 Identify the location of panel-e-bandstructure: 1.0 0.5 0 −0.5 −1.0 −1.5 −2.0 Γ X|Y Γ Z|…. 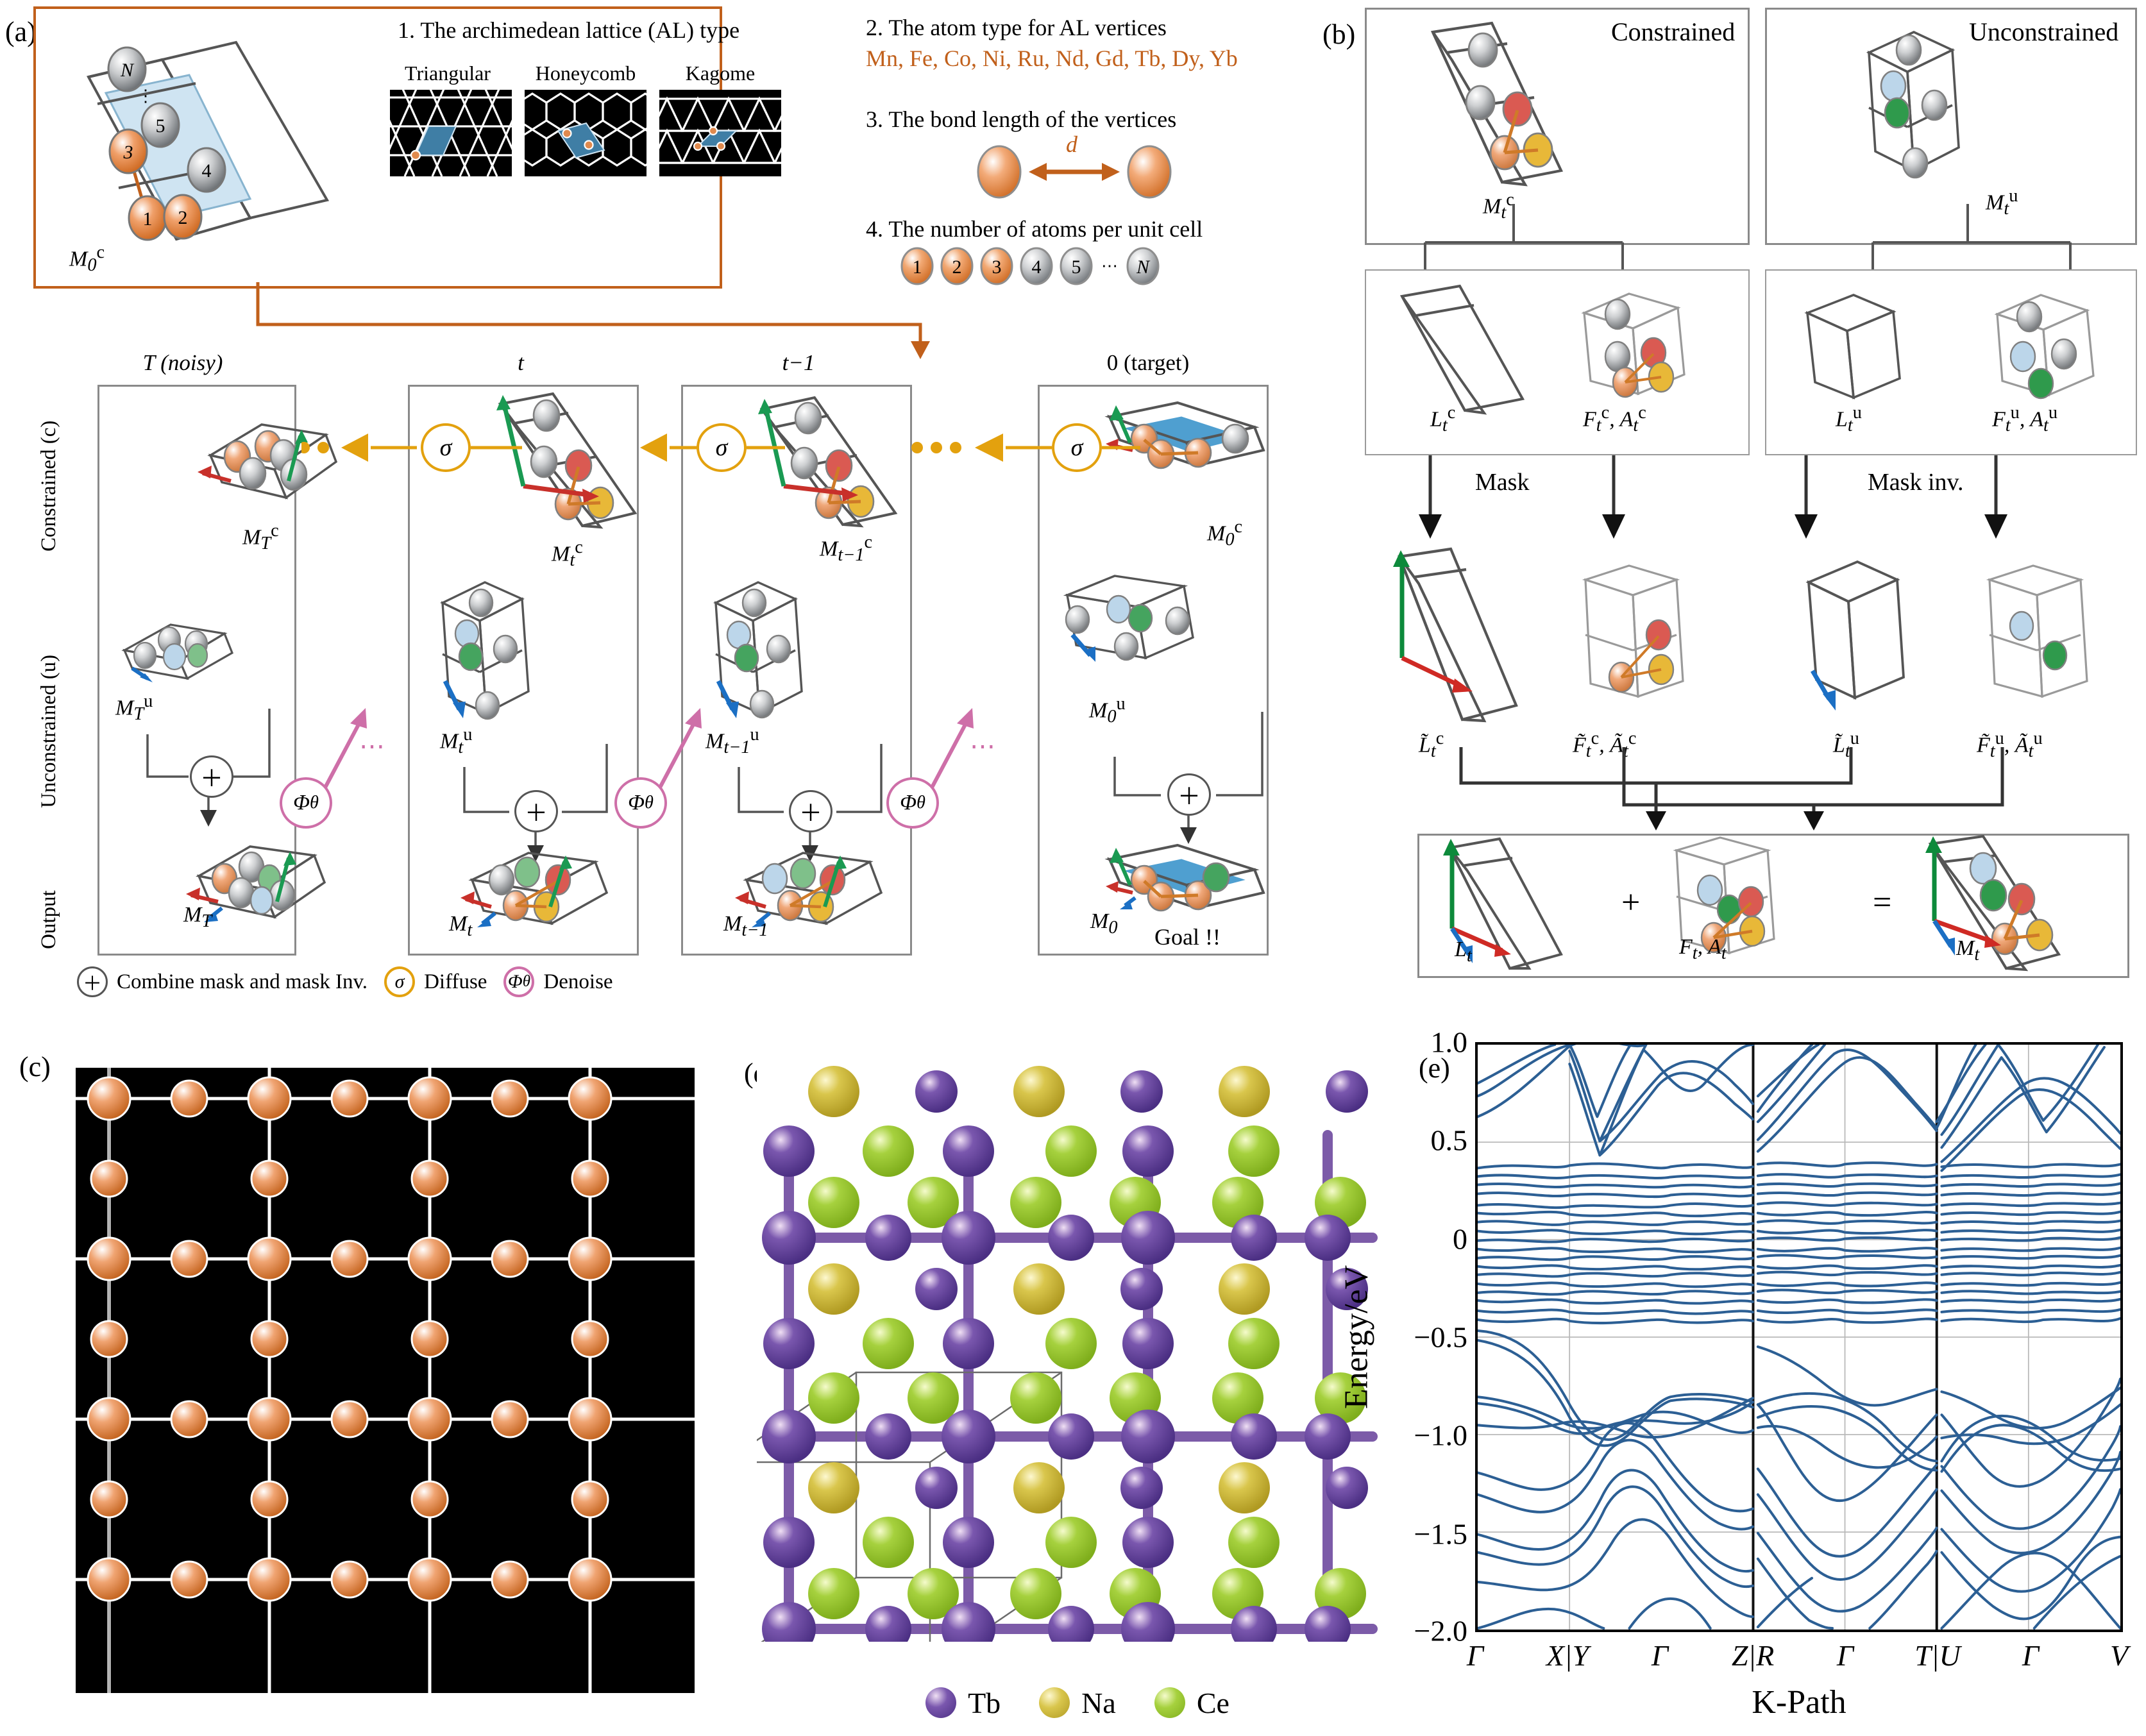
(1734, 1375).